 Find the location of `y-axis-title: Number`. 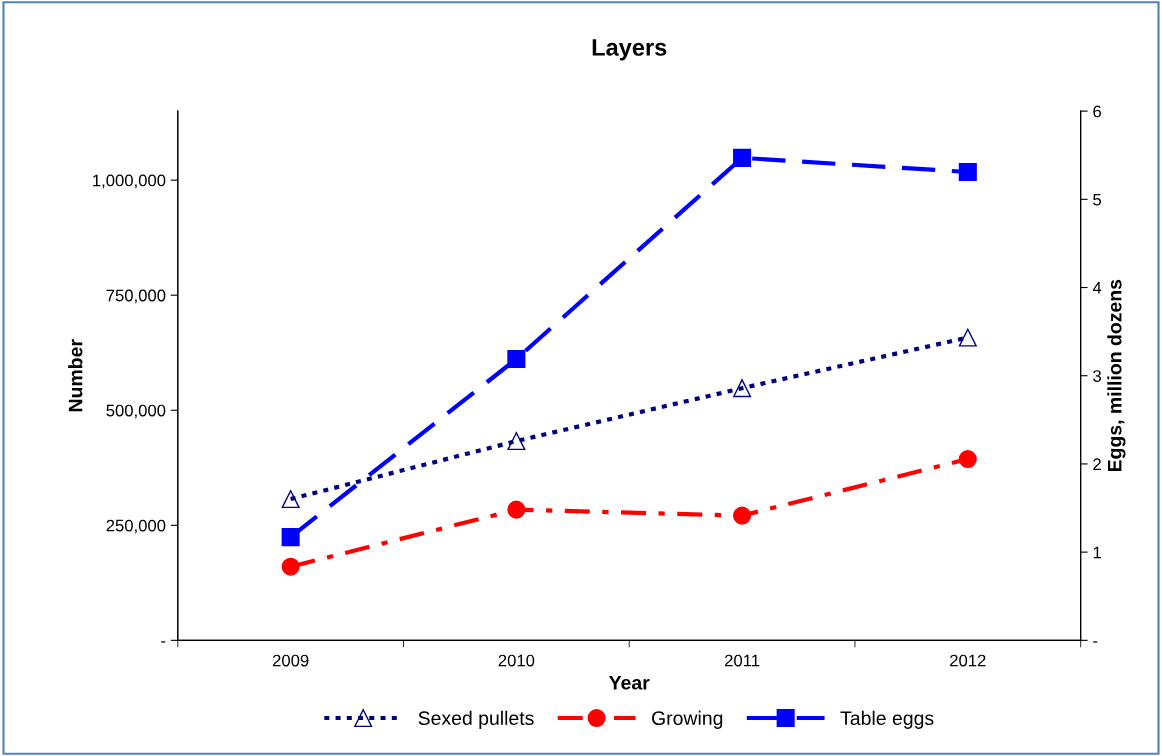

y-axis-title: Number is located at coordinates (75, 375).